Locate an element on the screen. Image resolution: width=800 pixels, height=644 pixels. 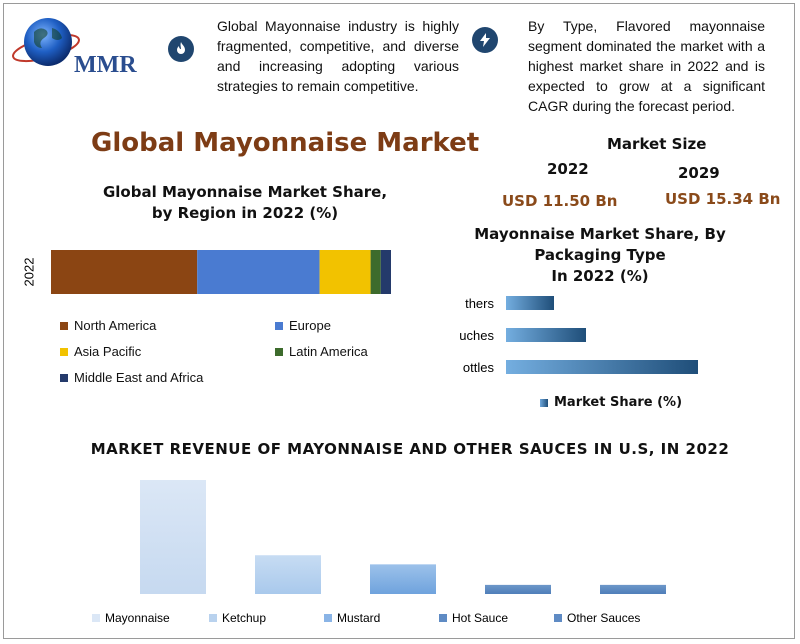
market-size-value-a: USD 11.50 Bn is located at coordinates (560, 201).